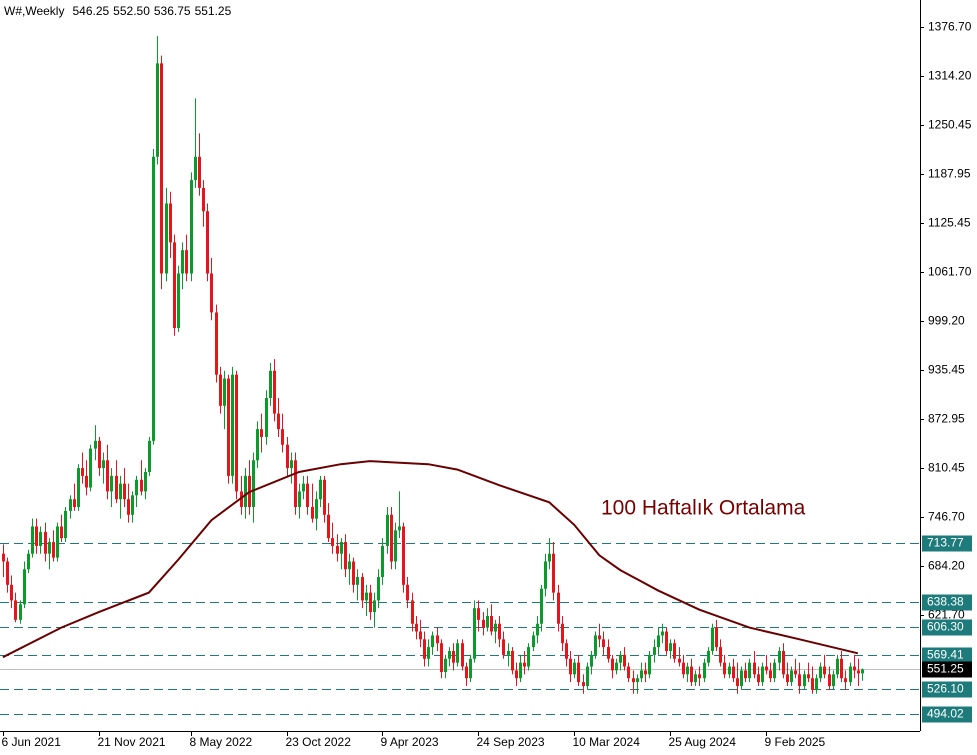 This screenshot has height=755, width=977. I want to click on x-tick-label: 24 Sep 2023, so click(511, 742).